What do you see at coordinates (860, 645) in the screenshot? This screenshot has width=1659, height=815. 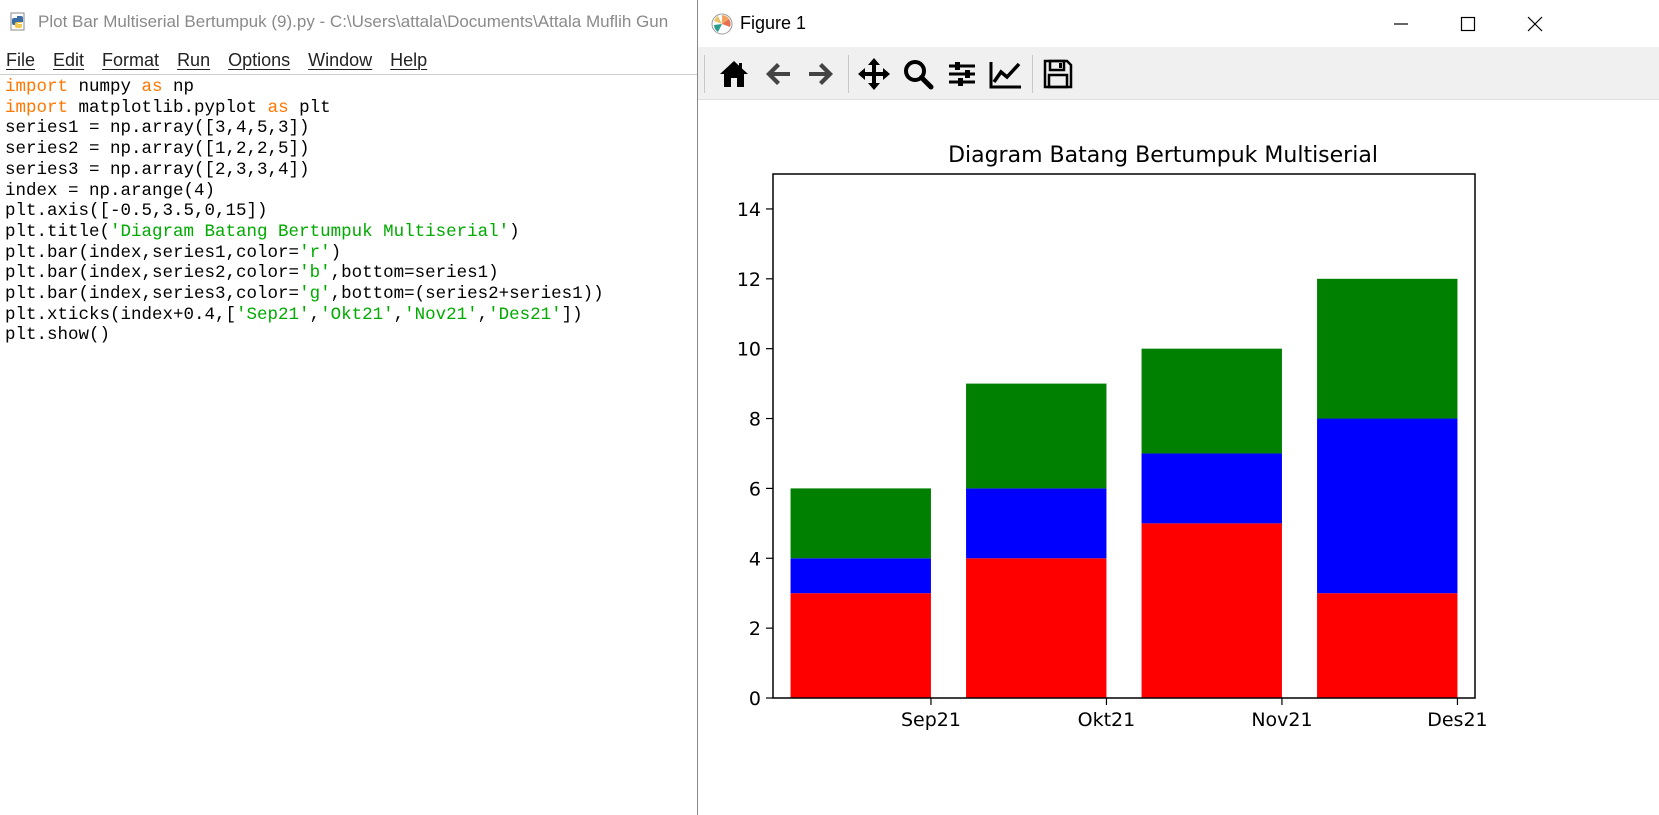 I see `bar-series1-Sep21` at bounding box center [860, 645].